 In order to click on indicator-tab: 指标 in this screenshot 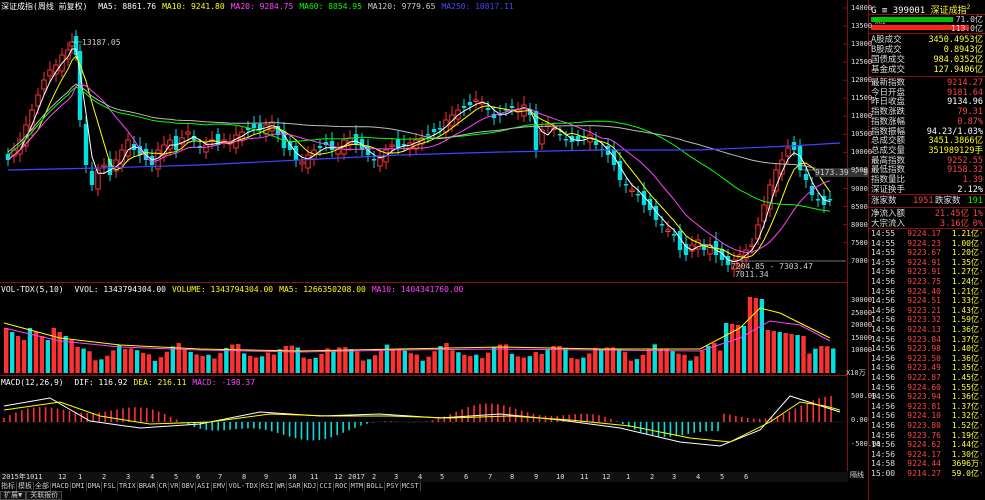, I will do `click(9, 486)`.